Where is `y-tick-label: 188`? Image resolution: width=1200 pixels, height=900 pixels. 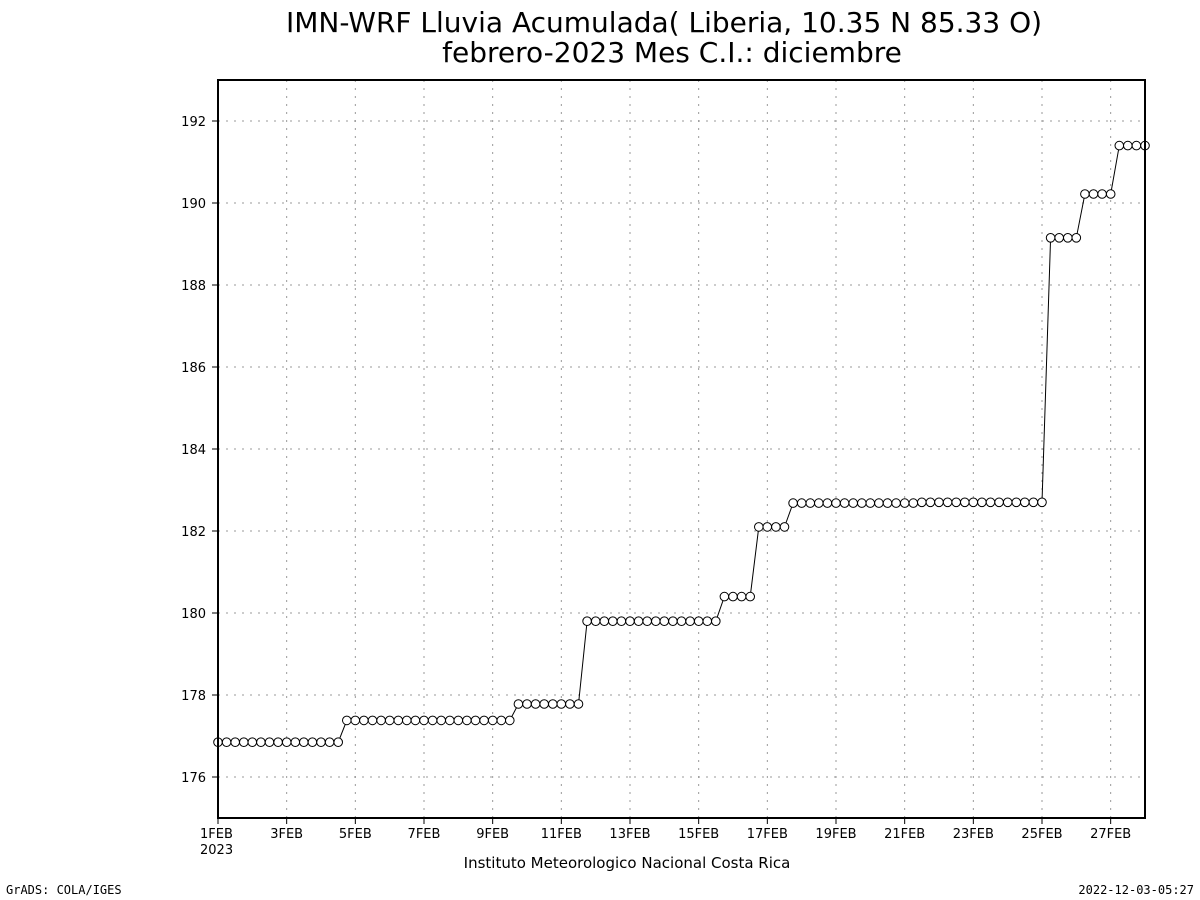
y-tick-label: 188 is located at coordinates (193, 286).